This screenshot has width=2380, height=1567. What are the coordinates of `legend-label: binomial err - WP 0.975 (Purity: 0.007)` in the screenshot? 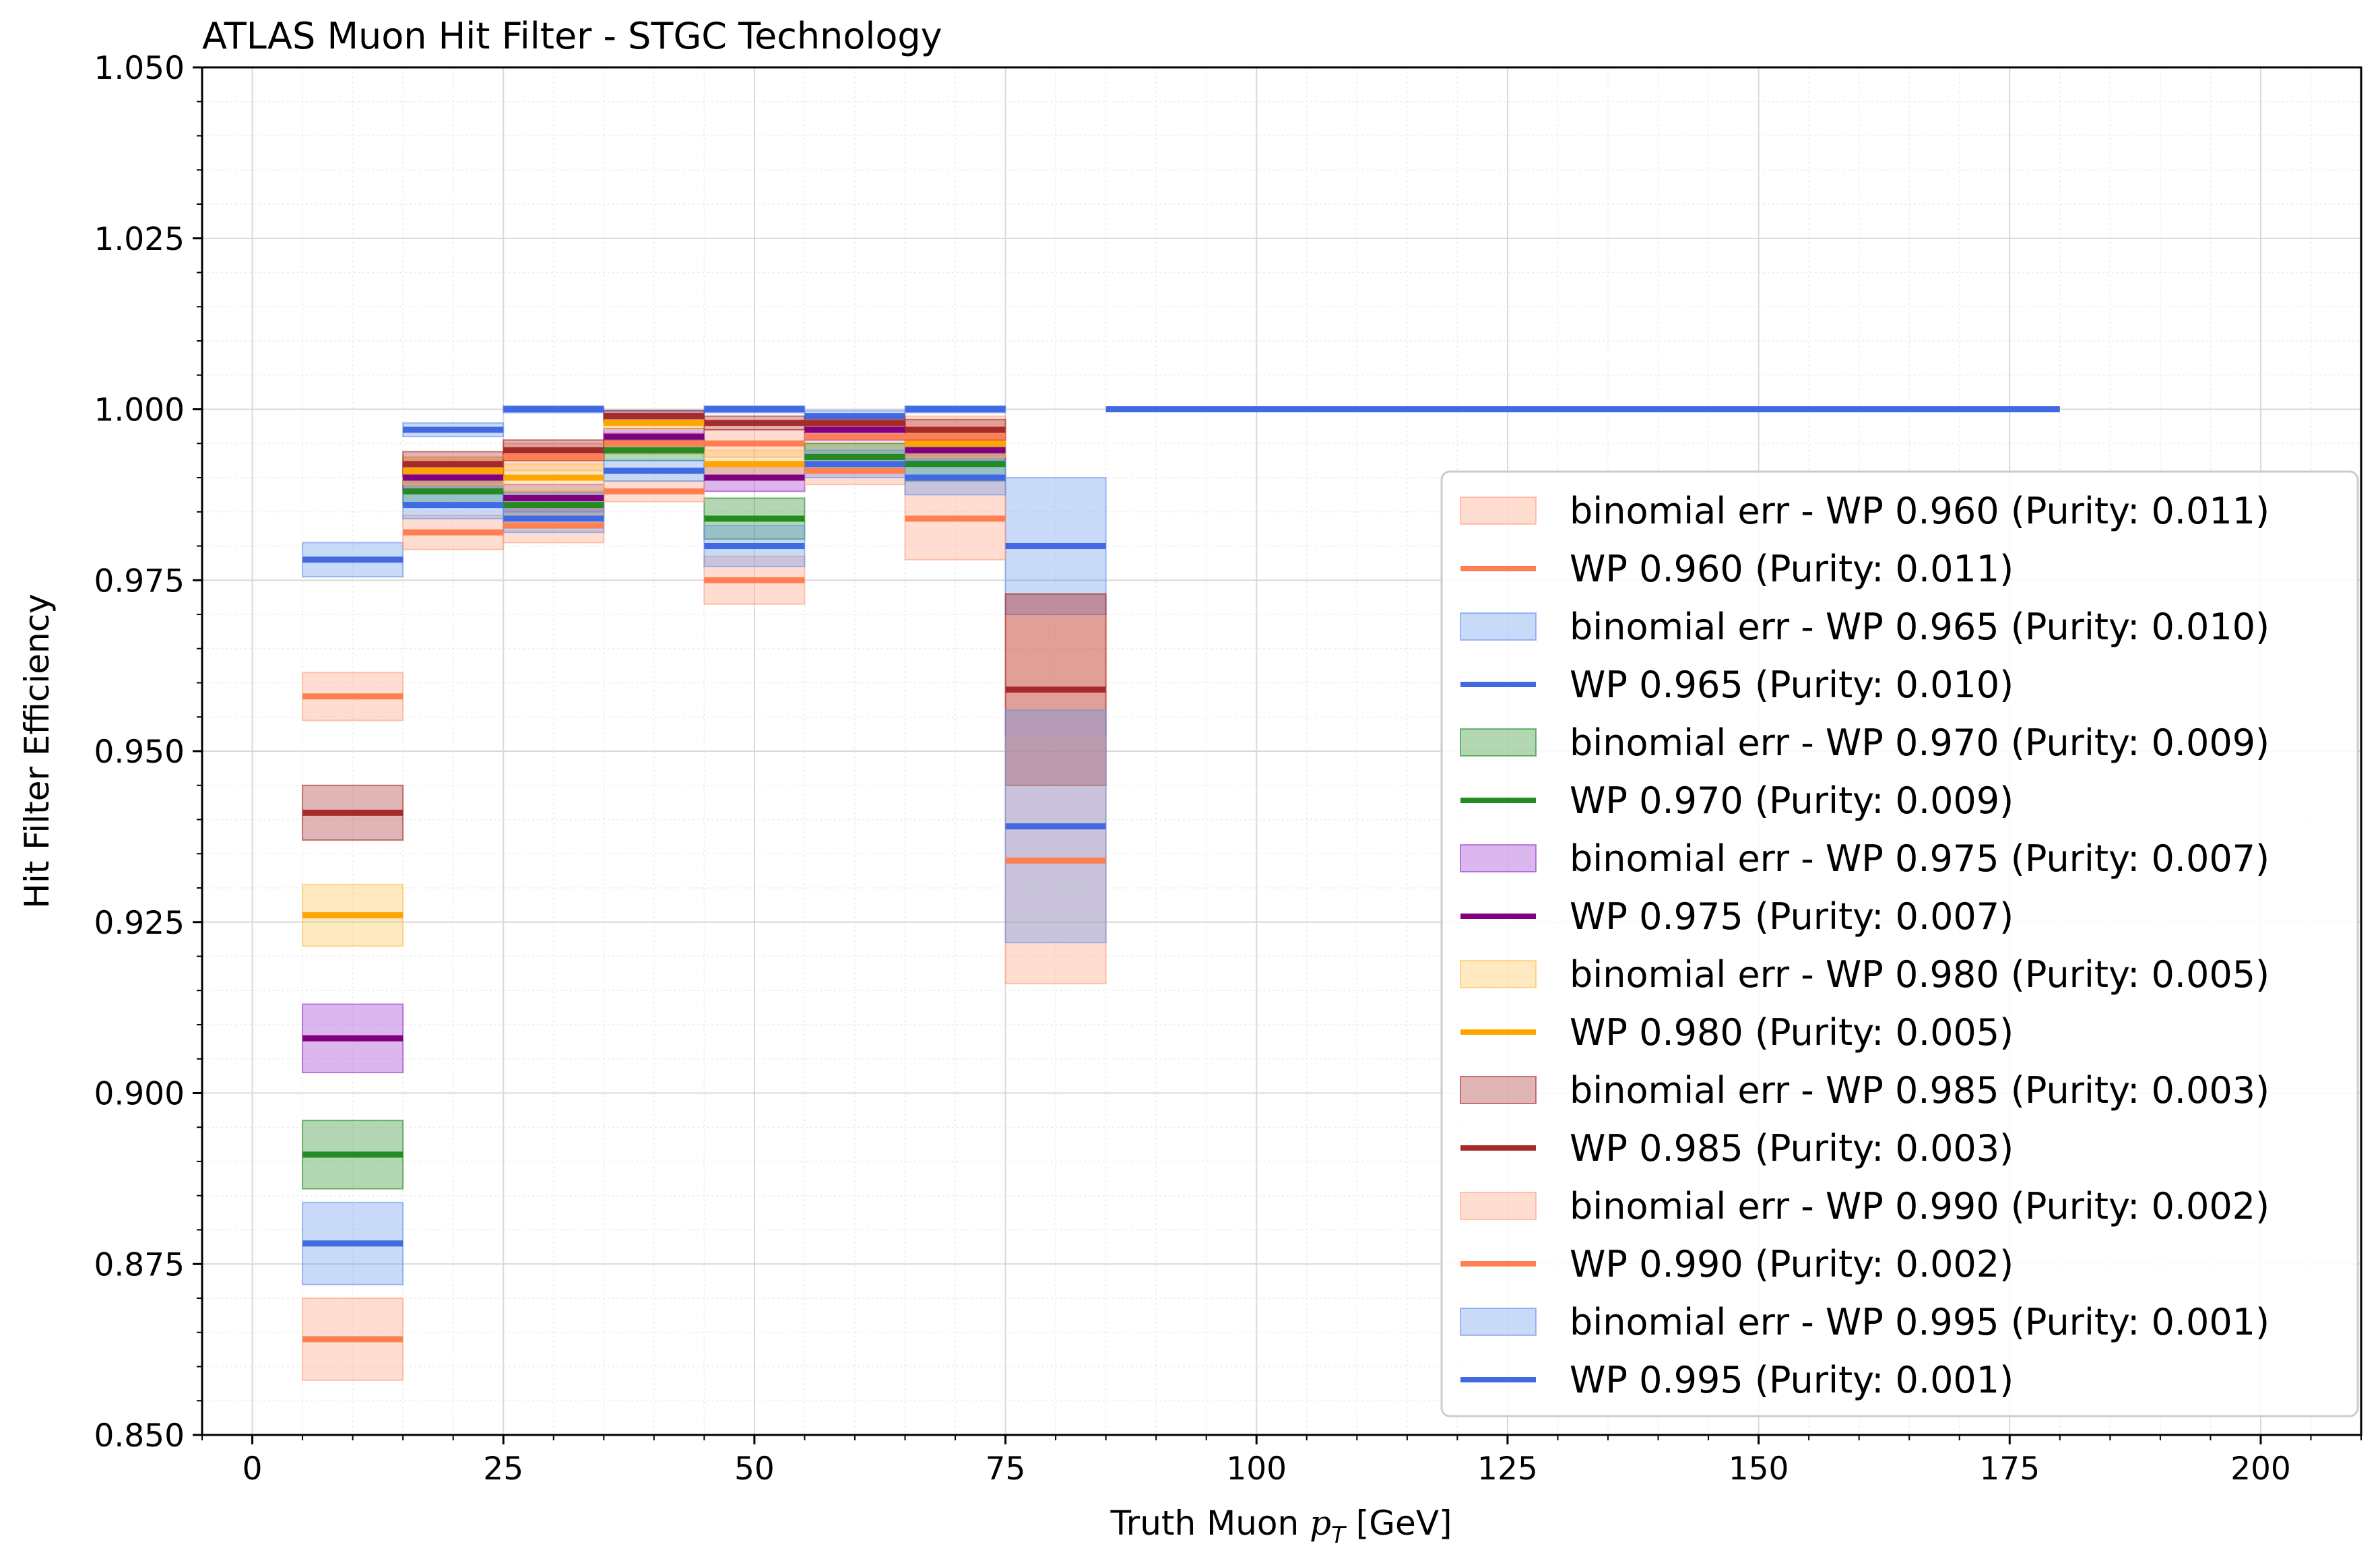 It's located at (1920, 858).